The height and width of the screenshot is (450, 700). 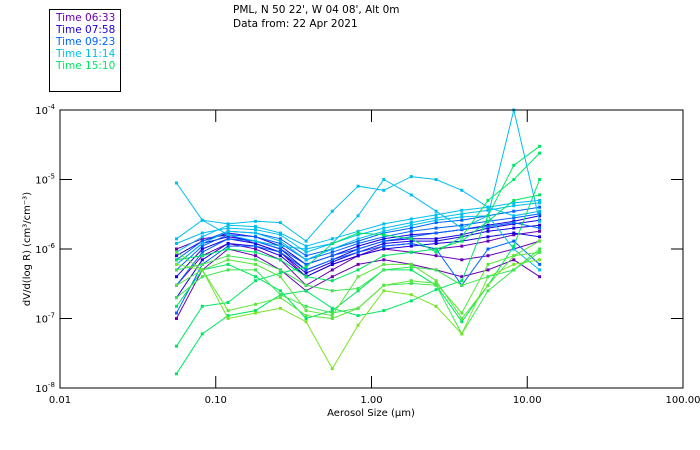 I want to click on series-15-10-h, so click(x=358, y=238).